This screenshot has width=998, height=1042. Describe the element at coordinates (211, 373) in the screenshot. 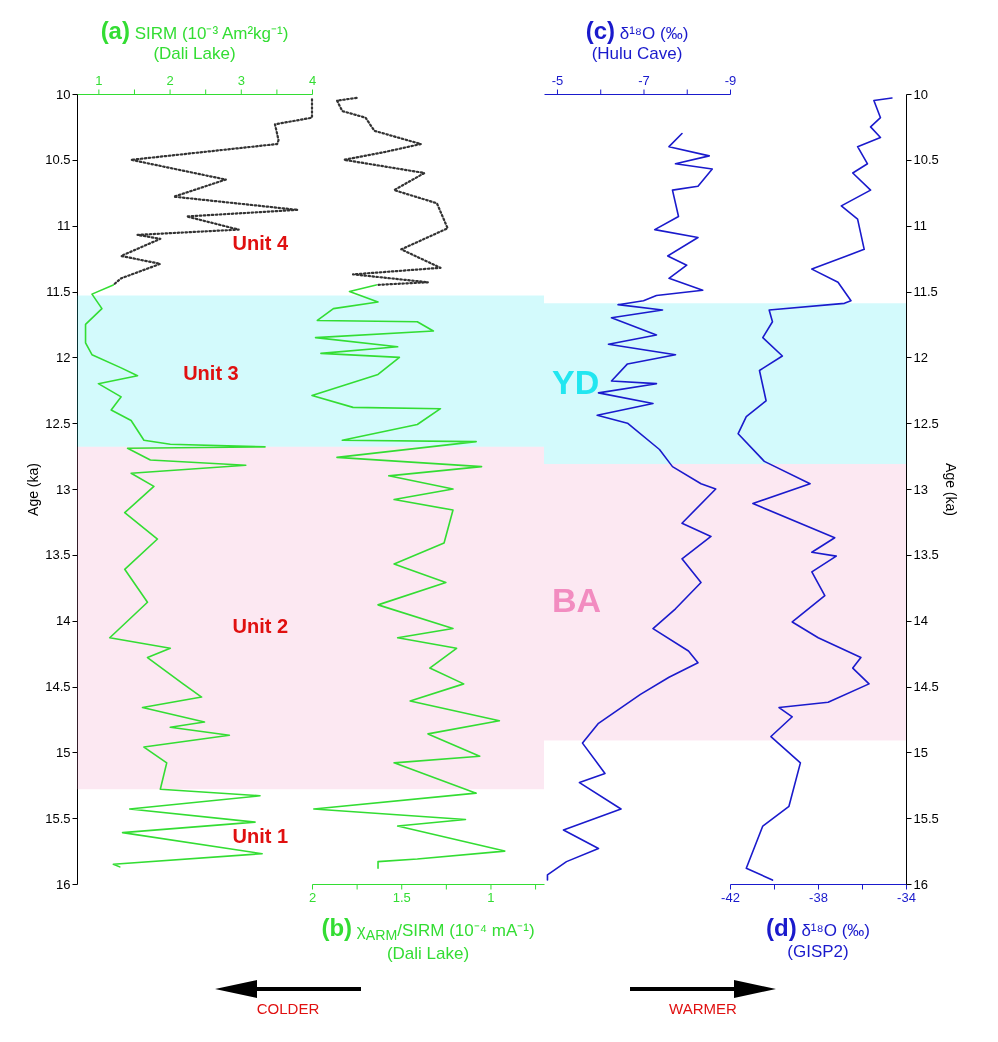

I see `annotation: Unit 3` at that location.